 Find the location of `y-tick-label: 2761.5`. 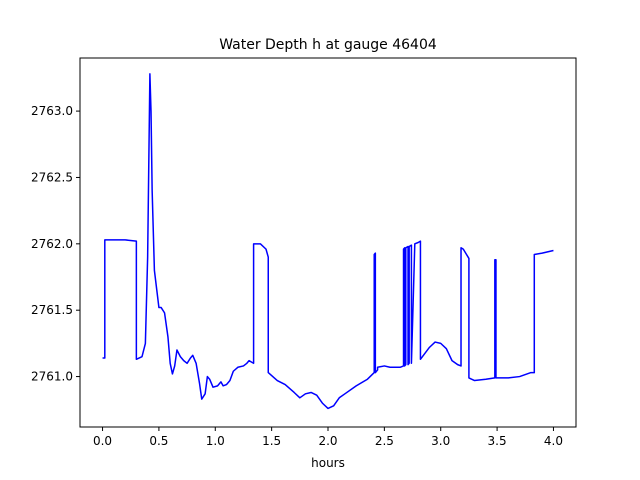

y-tick-label: 2761.5 is located at coordinates (52, 310).